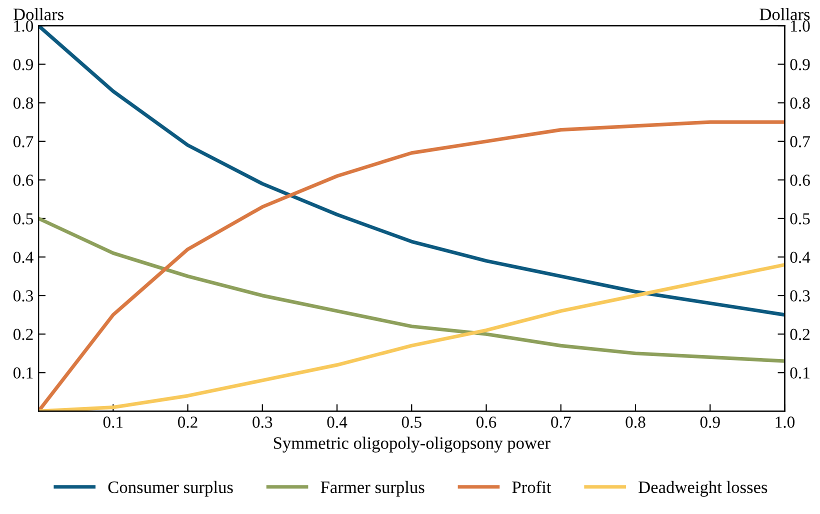  I want to click on y-tick-label: 0.1, so click(23, 373).